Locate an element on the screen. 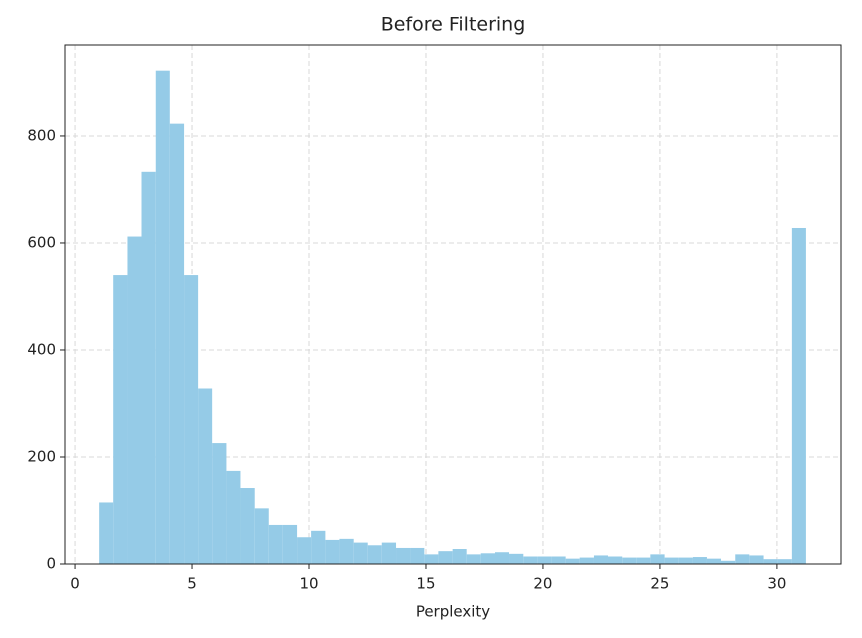 This screenshot has width=862, height=638. y-tick-label: 0 is located at coordinates (51, 564).